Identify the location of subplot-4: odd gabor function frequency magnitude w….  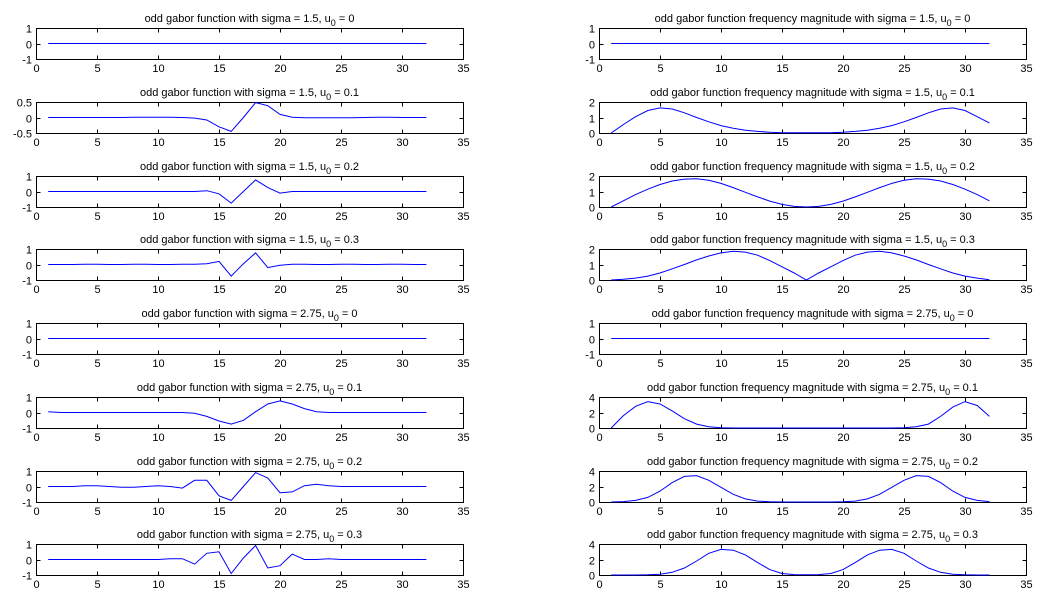
(811, 118).